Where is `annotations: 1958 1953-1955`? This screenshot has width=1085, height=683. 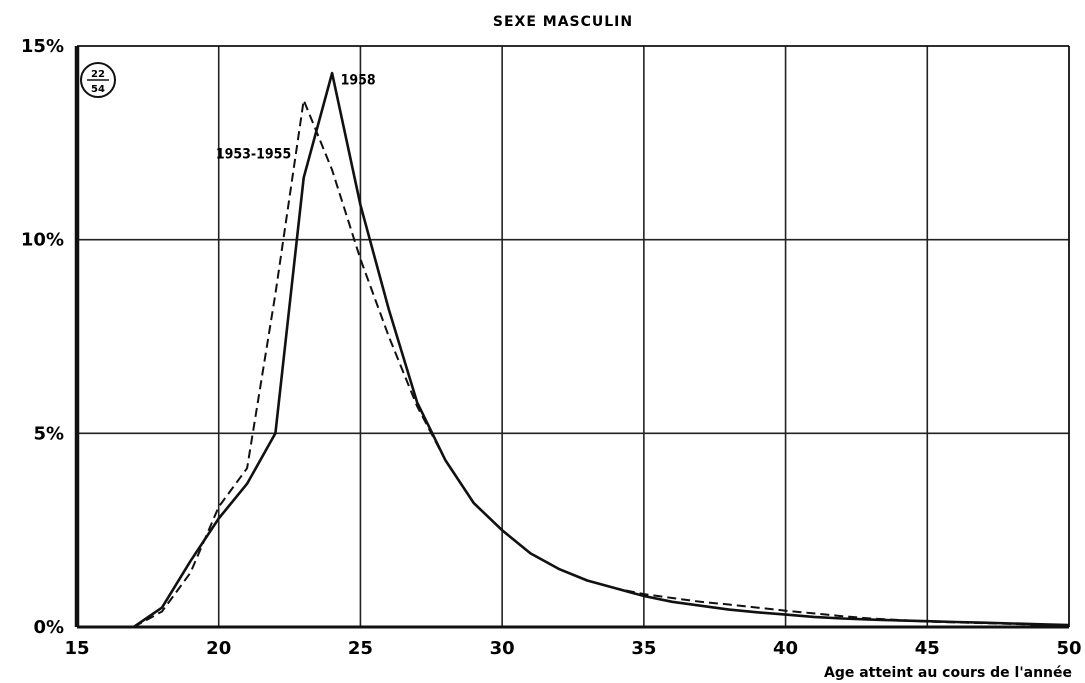 annotations: 1958 1953-1955 is located at coordinates (296, 118).